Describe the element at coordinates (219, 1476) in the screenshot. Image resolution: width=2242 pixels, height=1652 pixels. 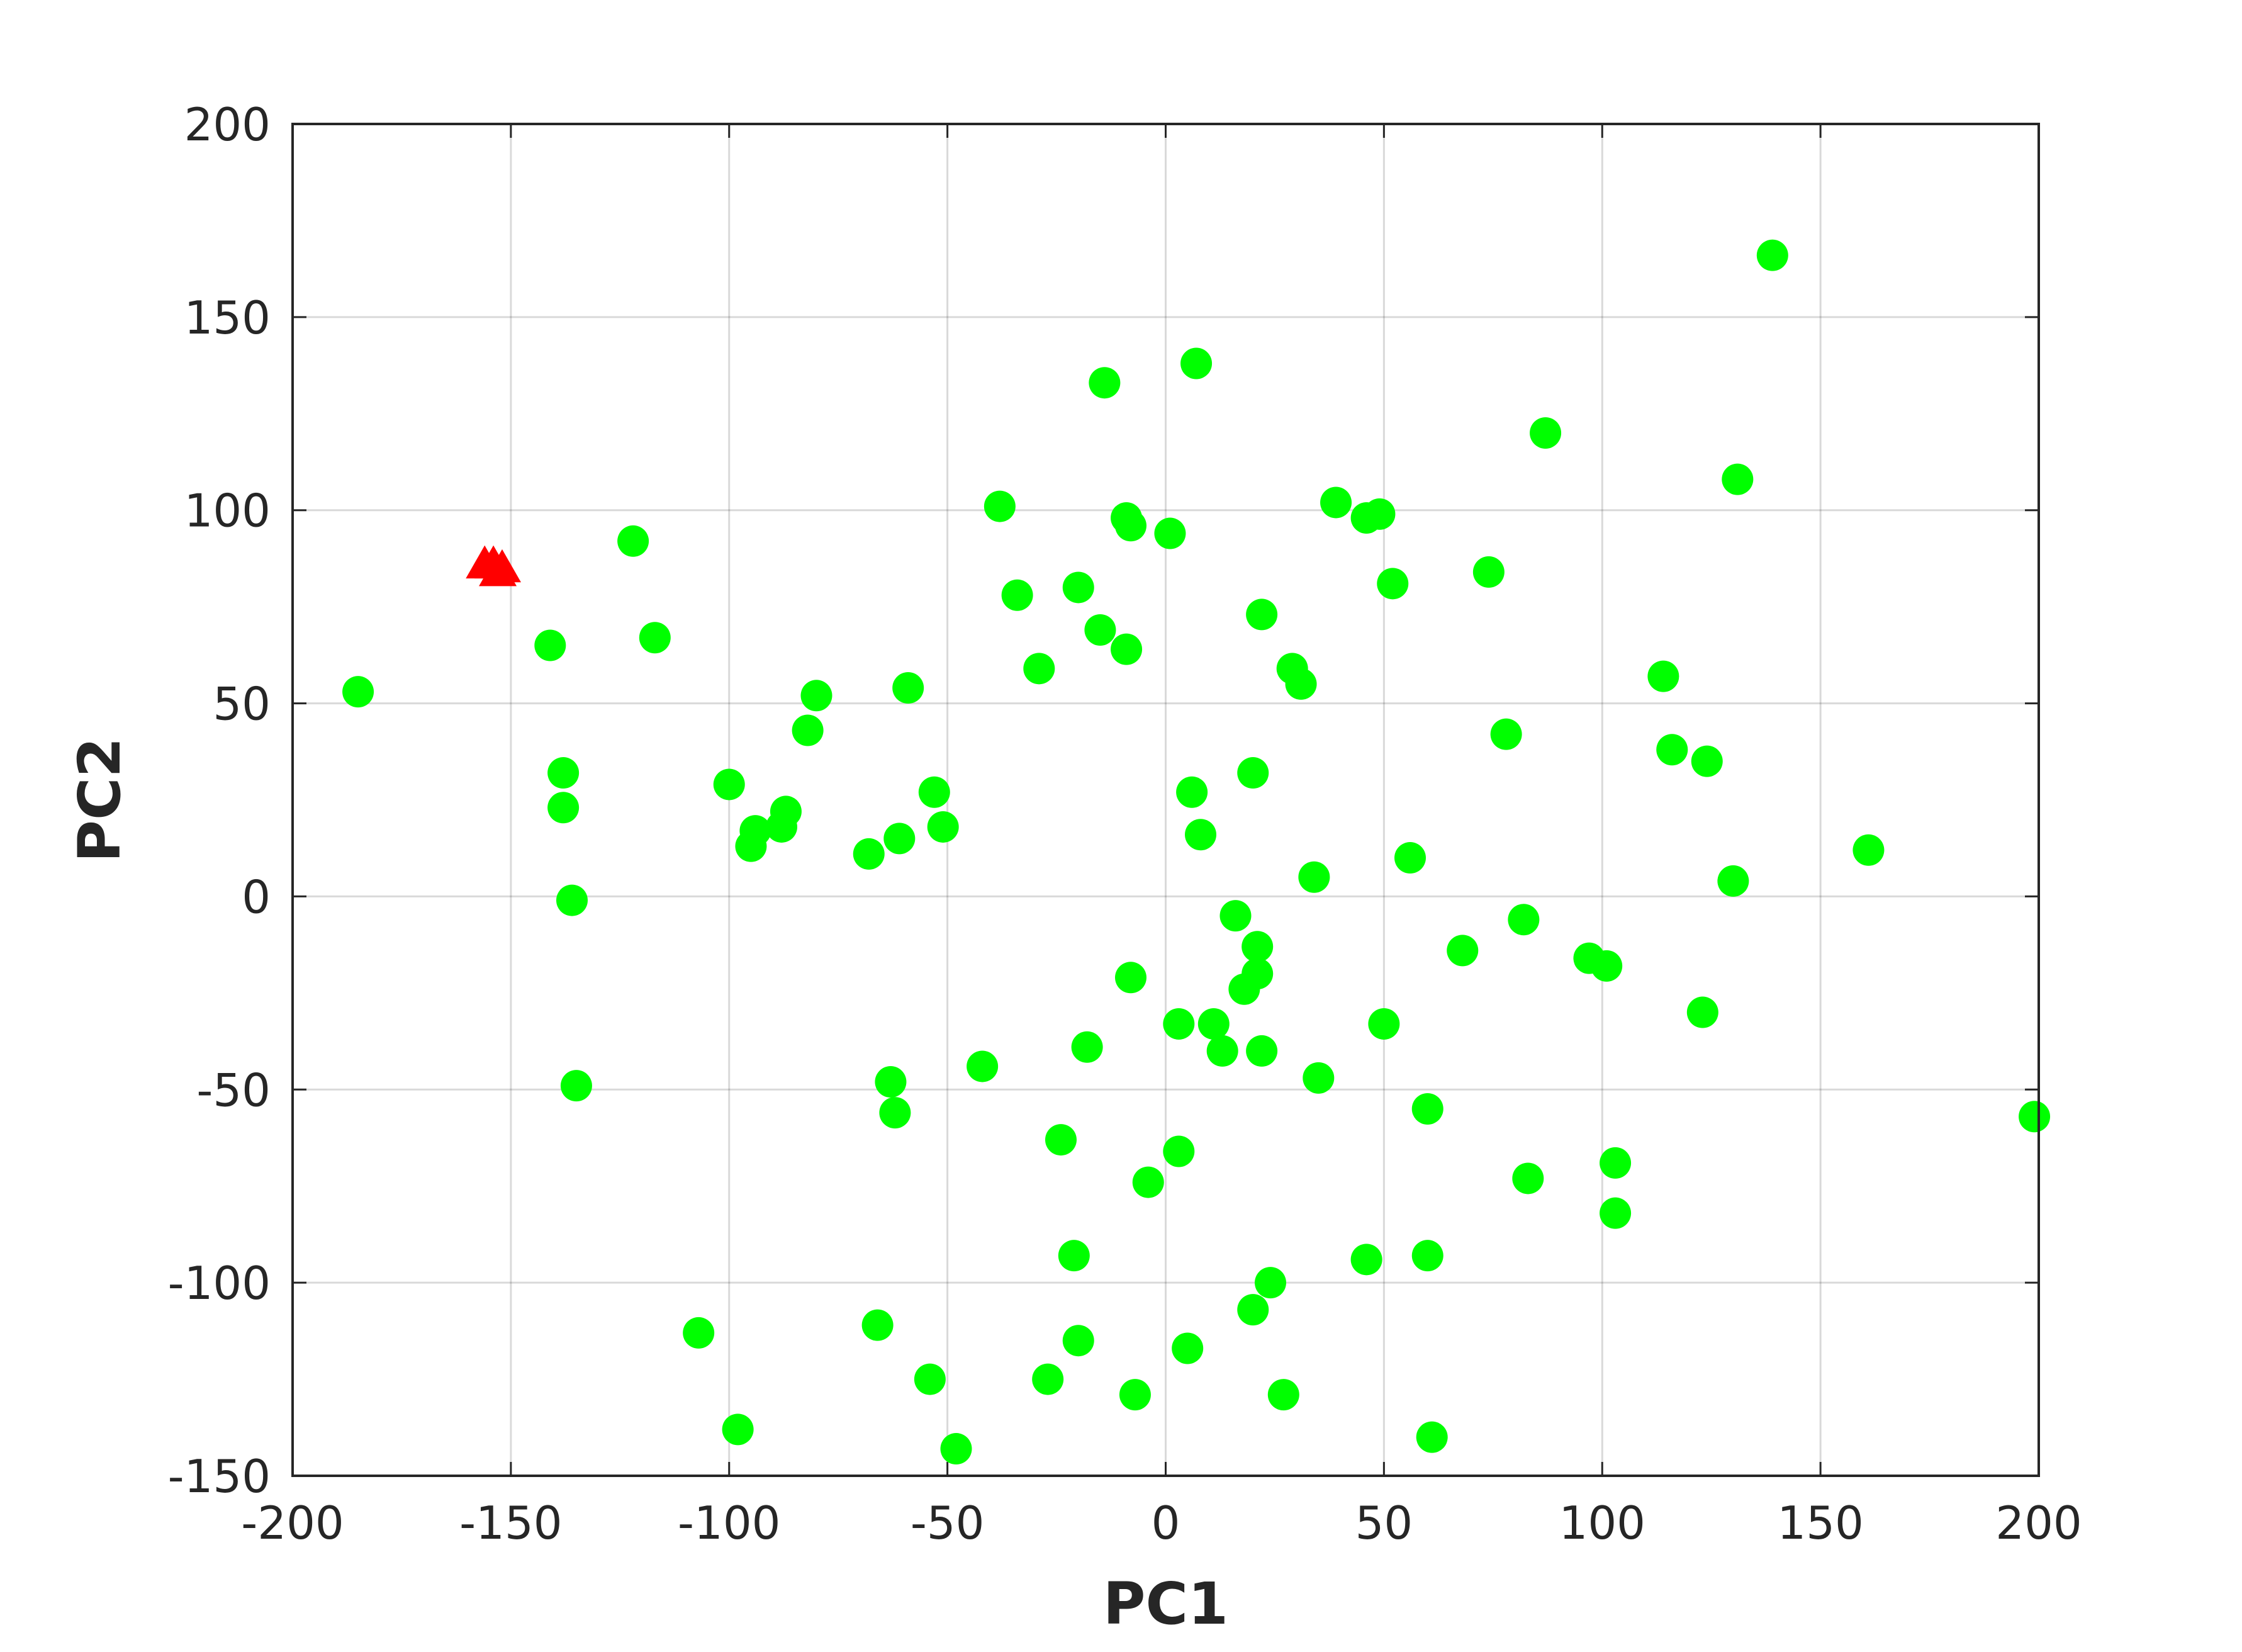
I see `y-tick-label: -150` at that location.